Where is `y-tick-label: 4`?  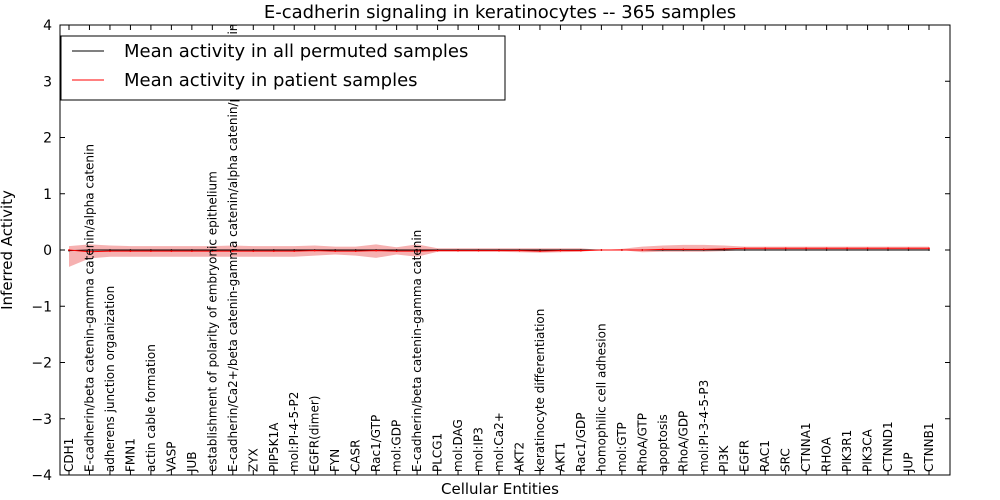
y-tick-label: 4 is located at coordinates (47, 26).